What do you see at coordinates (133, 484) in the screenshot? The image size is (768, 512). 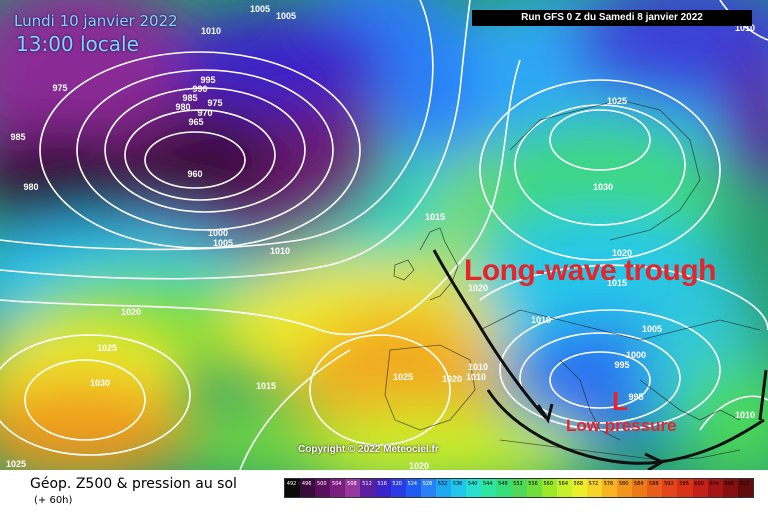 I see `map-title: Géop. Z500 & pression au sol` at bounding box center [133, 484].